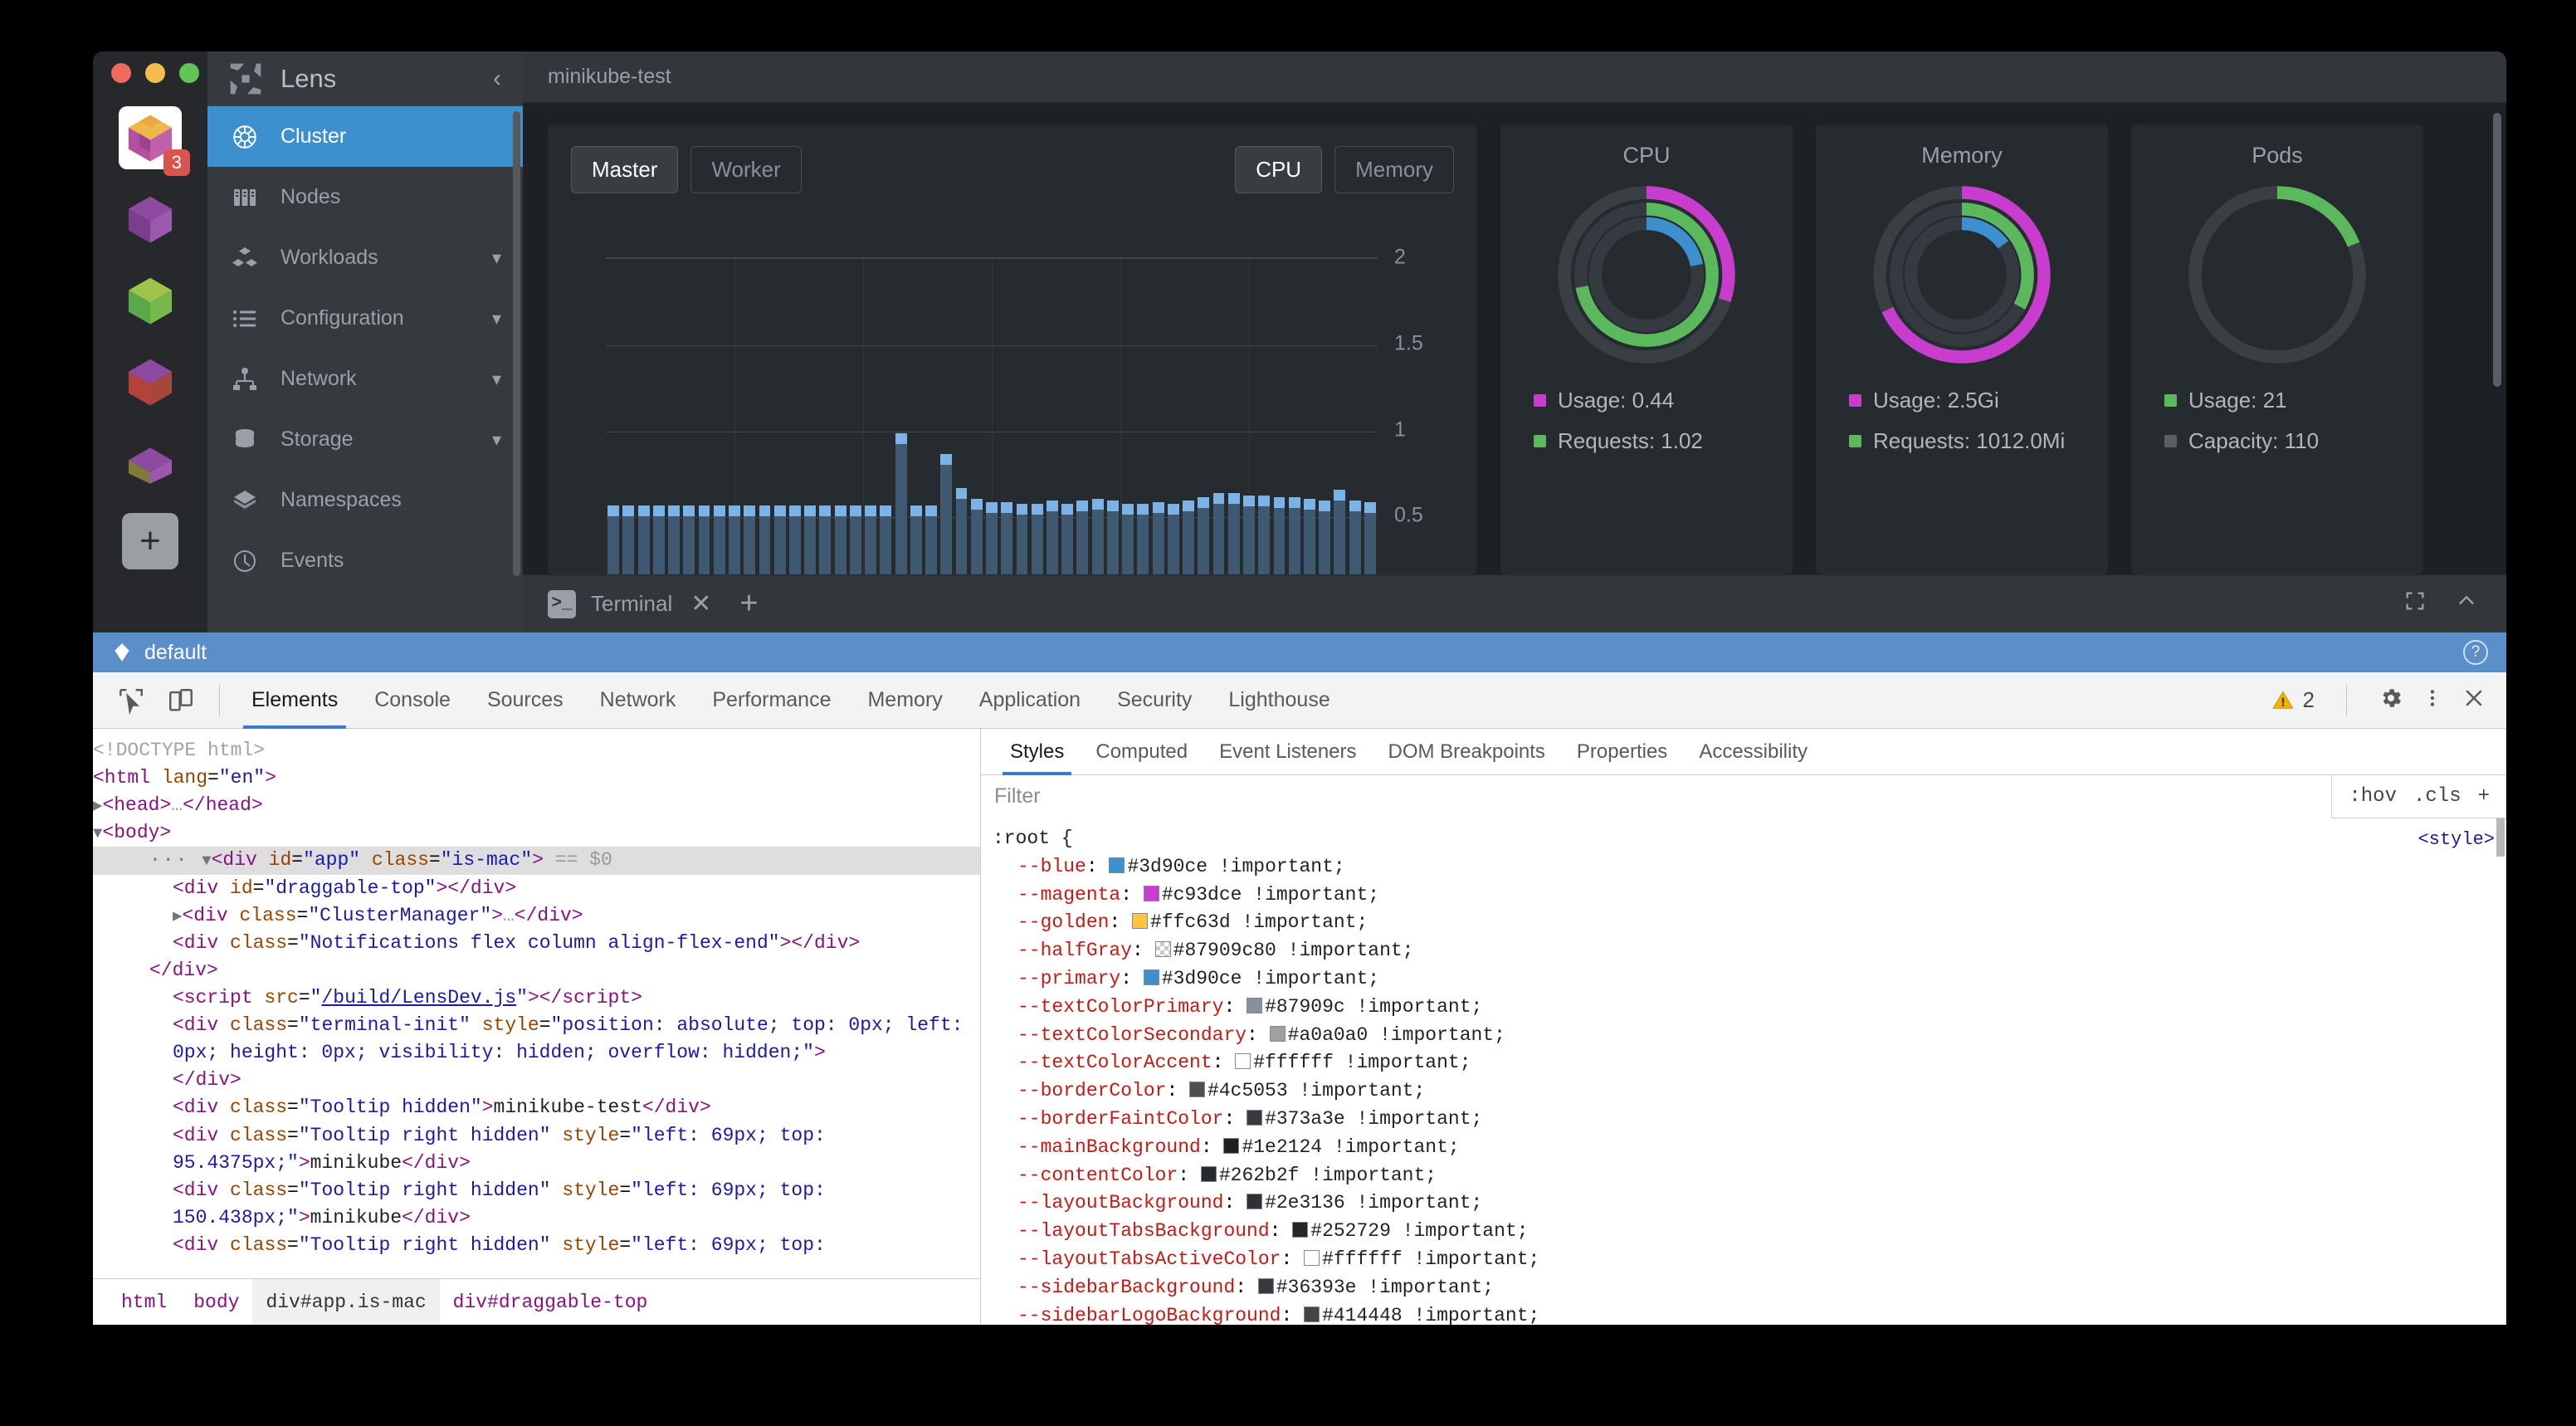 Image resolution: width=2576 pixels, height=1426 pixels. I want to click on cls-button: .cls, so click(2437, 796).